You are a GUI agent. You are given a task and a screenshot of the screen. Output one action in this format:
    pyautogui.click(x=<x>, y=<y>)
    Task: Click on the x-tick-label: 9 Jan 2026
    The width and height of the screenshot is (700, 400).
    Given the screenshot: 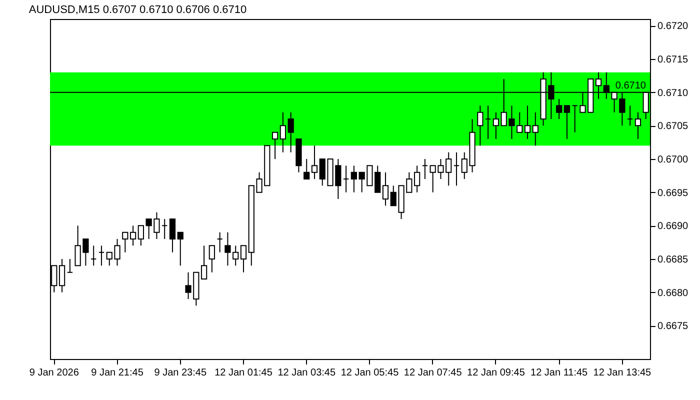 What is the action you would take?
    pyautogui.click(x=54, y=373)
    